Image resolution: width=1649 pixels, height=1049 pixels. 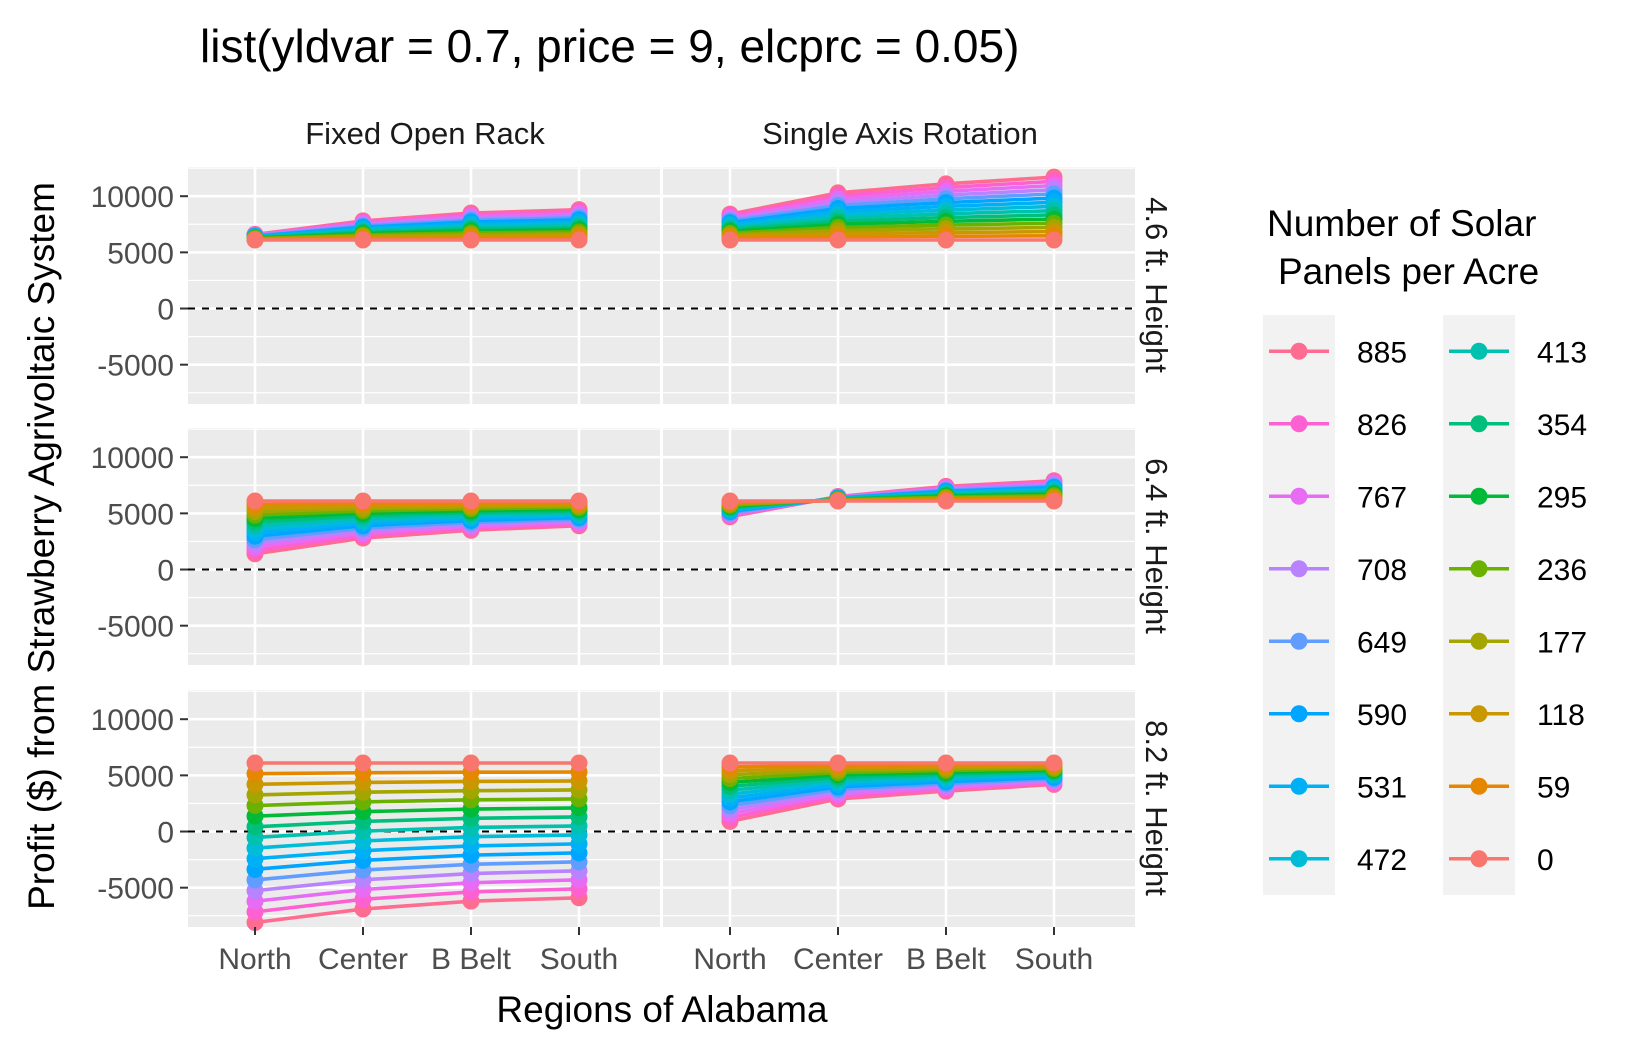 What do you see at coordinates (1382, 497) in the screenshot?
I see `legend-label: 767` at bounding box center [1382, 497].